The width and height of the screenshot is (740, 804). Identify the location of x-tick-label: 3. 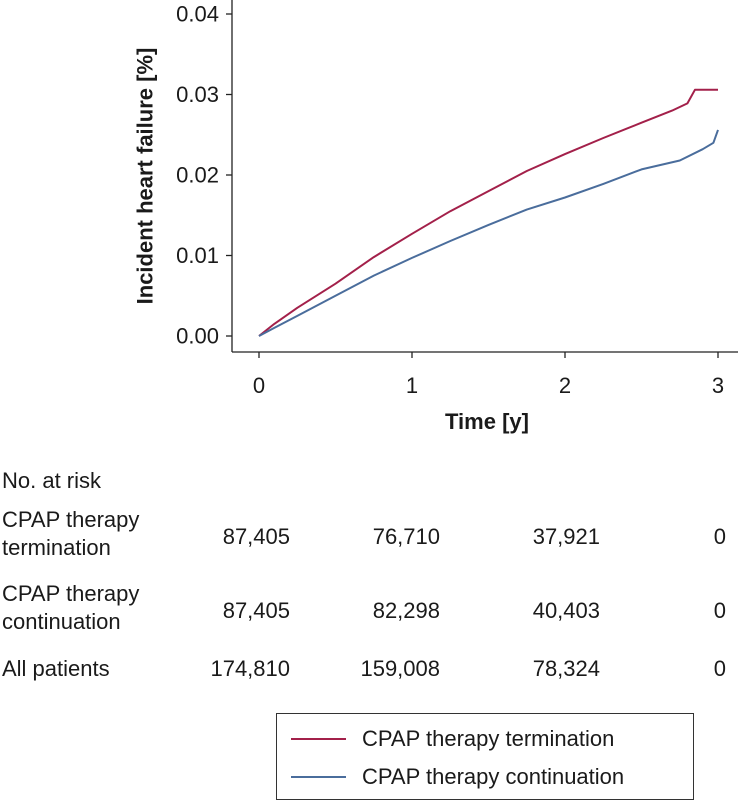
(718, 385).